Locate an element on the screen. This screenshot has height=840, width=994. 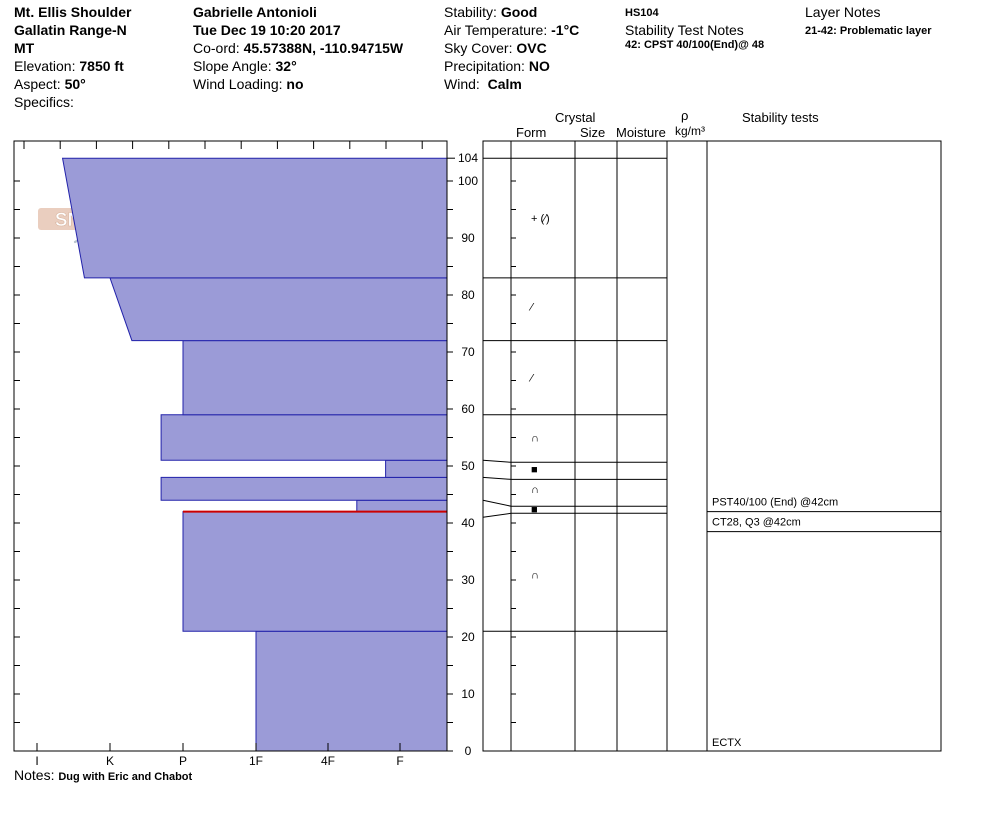
hardness-tick-label: P is located at coordinates (183, 761).